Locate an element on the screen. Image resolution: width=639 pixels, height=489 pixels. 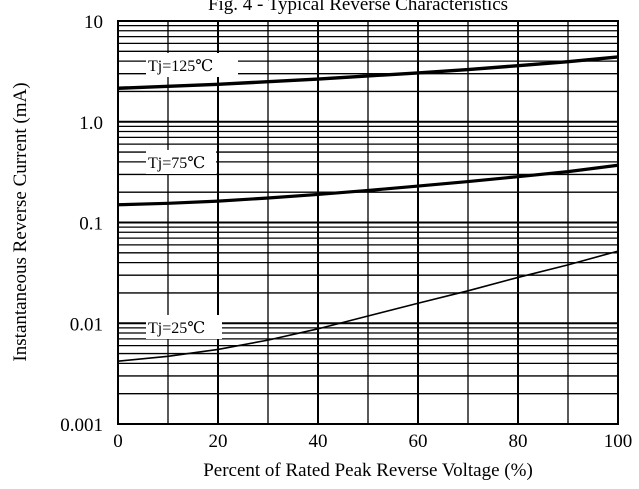
x-tick-label: 0 is located at coordinates (118, 441).